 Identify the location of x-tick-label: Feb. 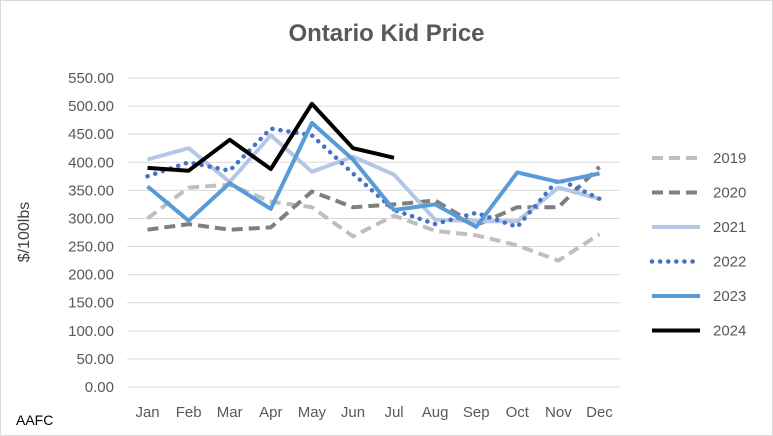
(189, 412).